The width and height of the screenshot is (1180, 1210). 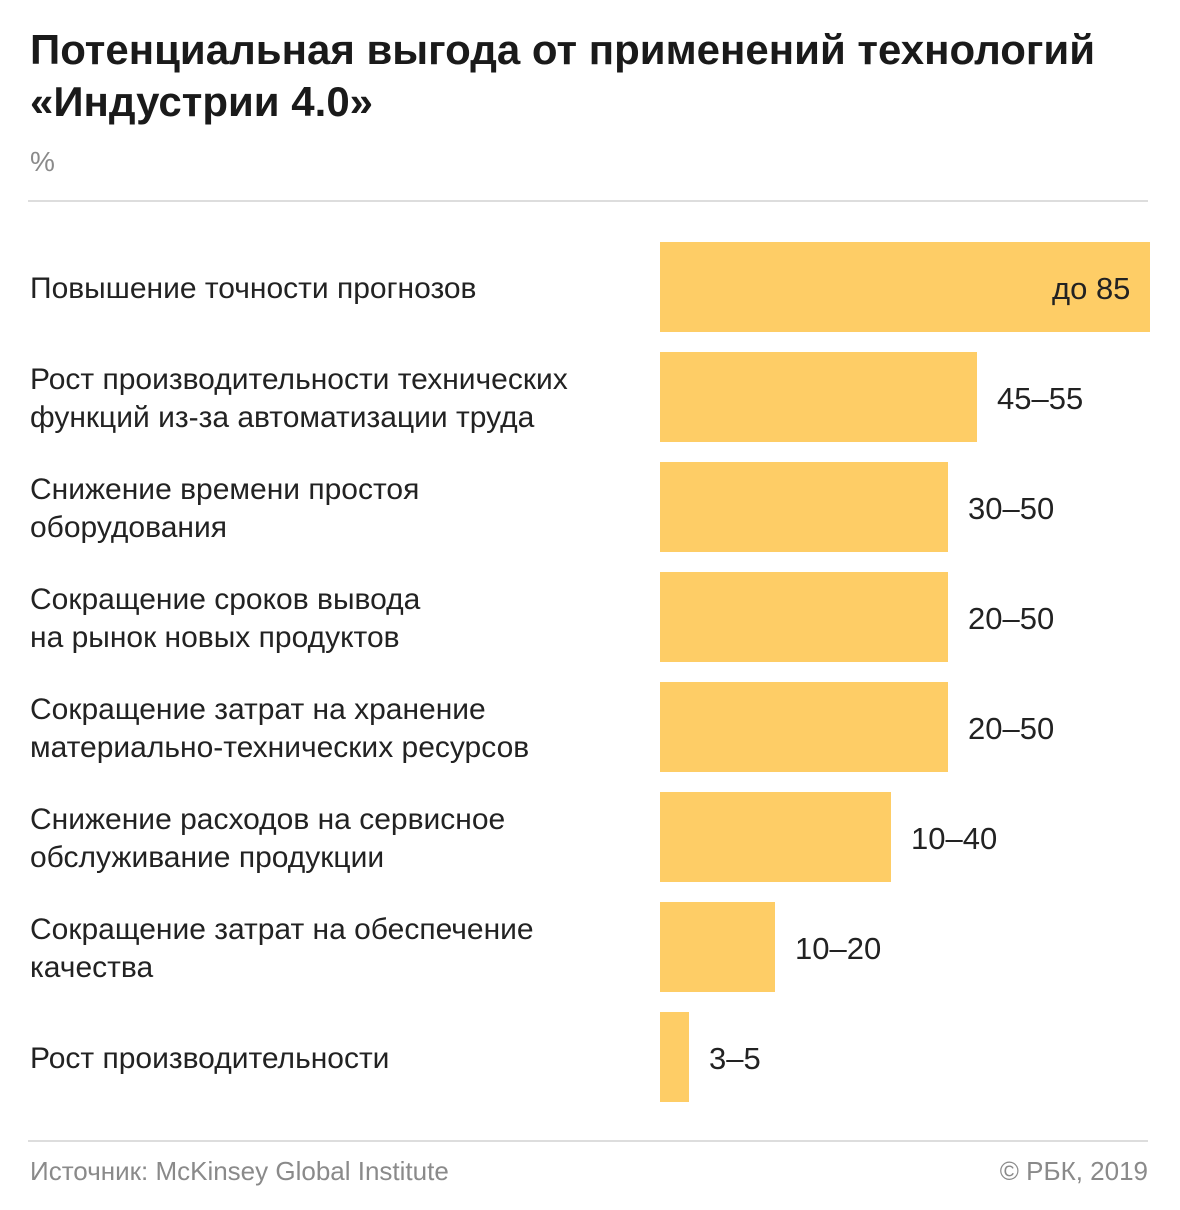 What do you see at coordinates (253, 288) in the screenshot?
I see `category-label: Повышение точности прогнозов` at bounding box center [253, 288].